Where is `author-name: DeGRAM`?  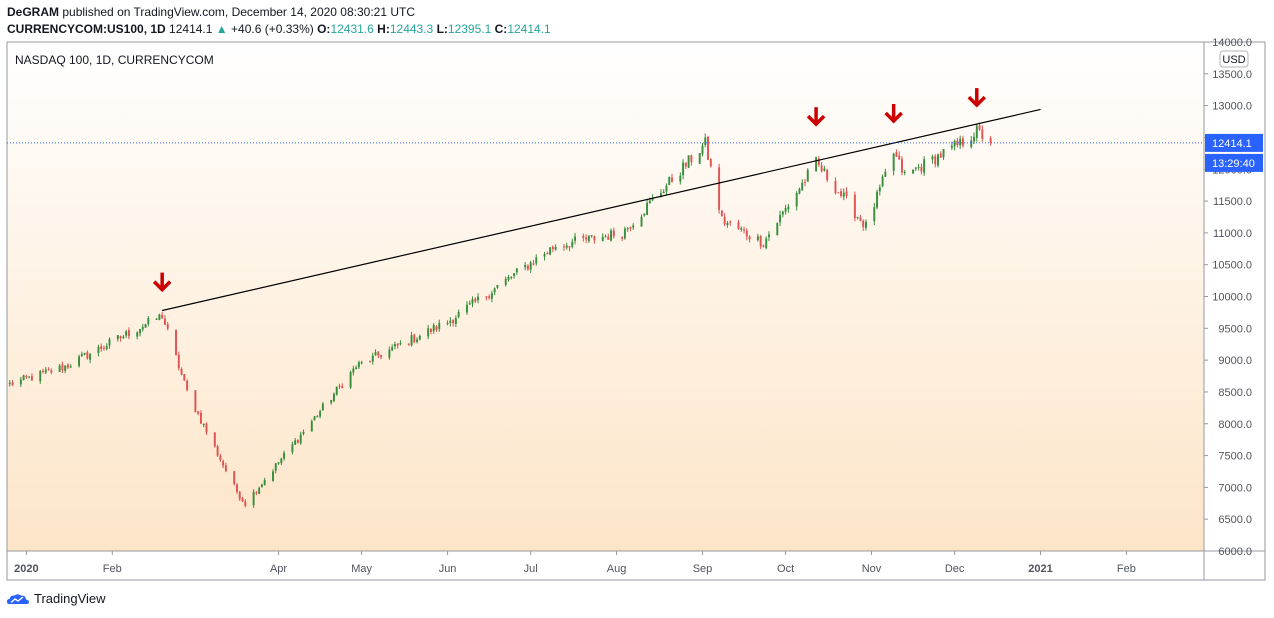 author-name: DeGRAM is located at coordinates (33, 12).